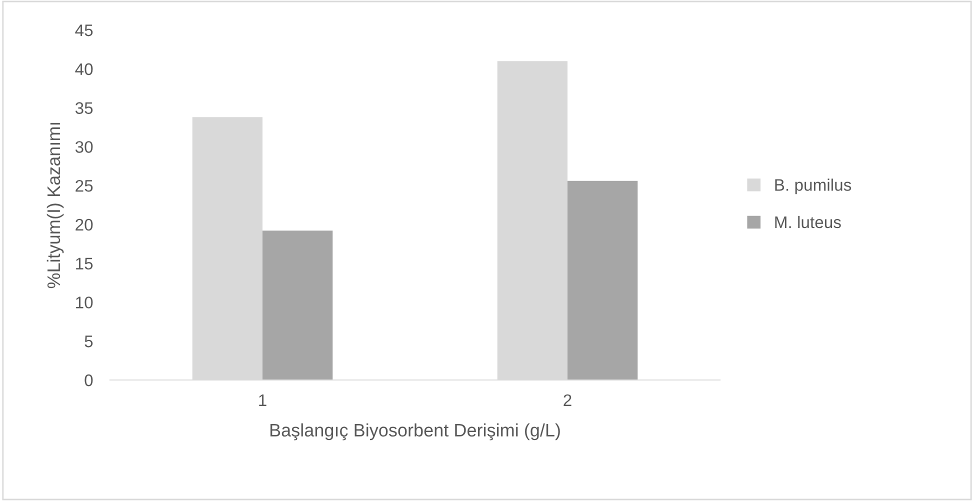 The image size is (974, 501). What do you see at coordinates (808, 222) in the screenshot?
I see `legend-label: M. luteus` at bounding box center [808, 222].